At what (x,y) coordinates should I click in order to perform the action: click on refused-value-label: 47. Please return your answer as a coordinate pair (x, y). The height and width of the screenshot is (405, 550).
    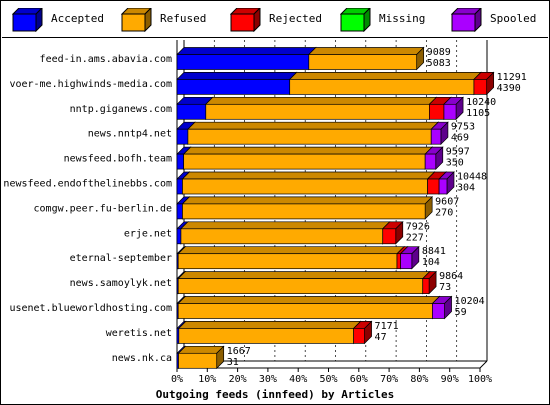
    Looking at the image, I should click on (381, 337).